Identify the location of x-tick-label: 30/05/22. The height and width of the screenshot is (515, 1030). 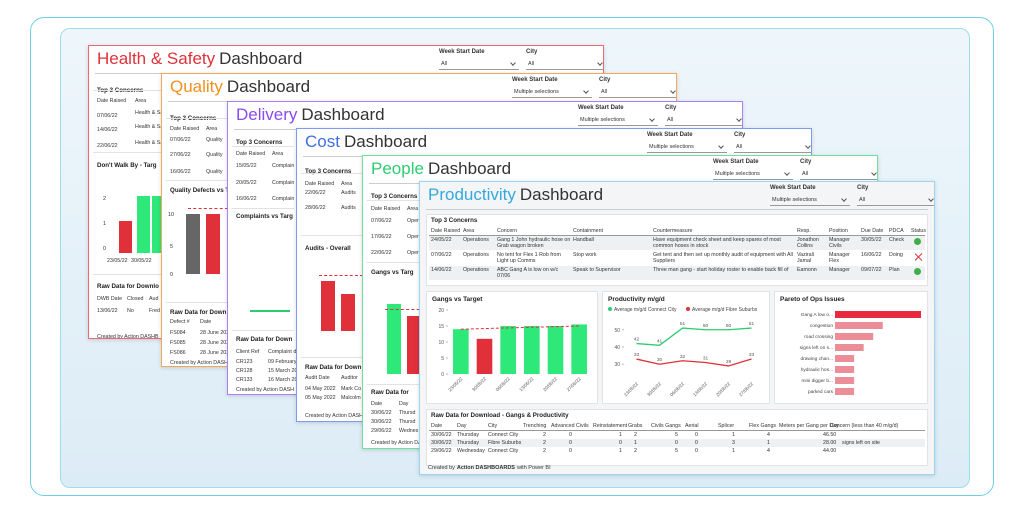
(479, 384).